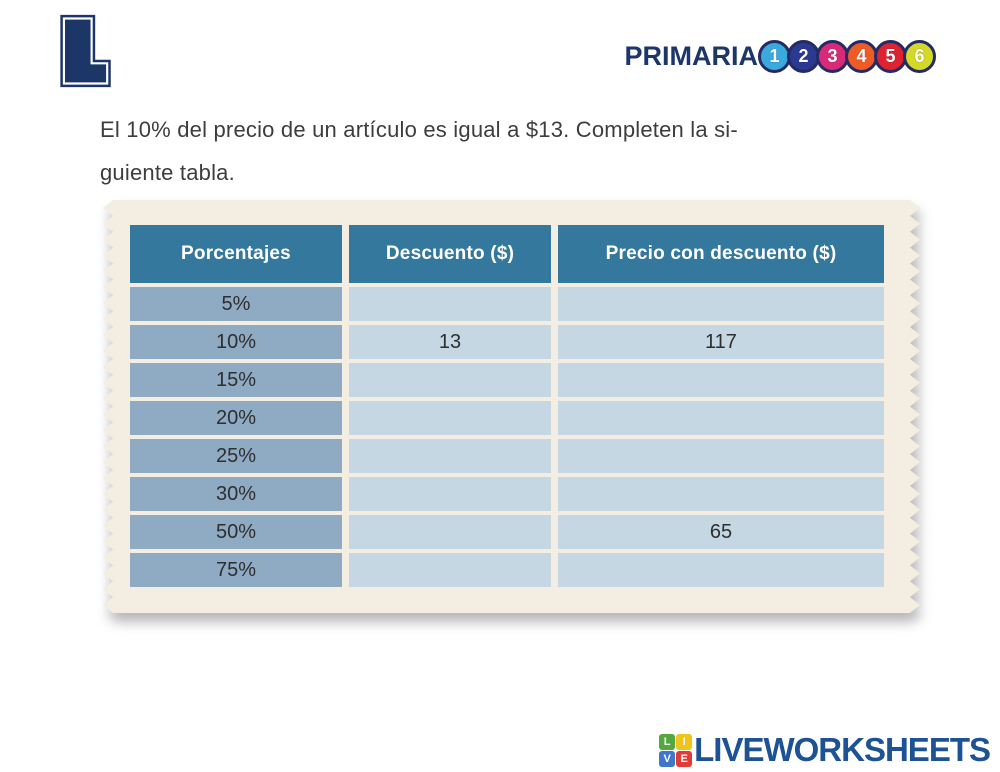 Image resolution: width=1000 pixels, height=772 pixels. What do you see at coordinates (842, 749) in the screenshot?
I see `liveworksheets-wordmark: LIVEWORKSHEETS` at bounding box center [842, 749].